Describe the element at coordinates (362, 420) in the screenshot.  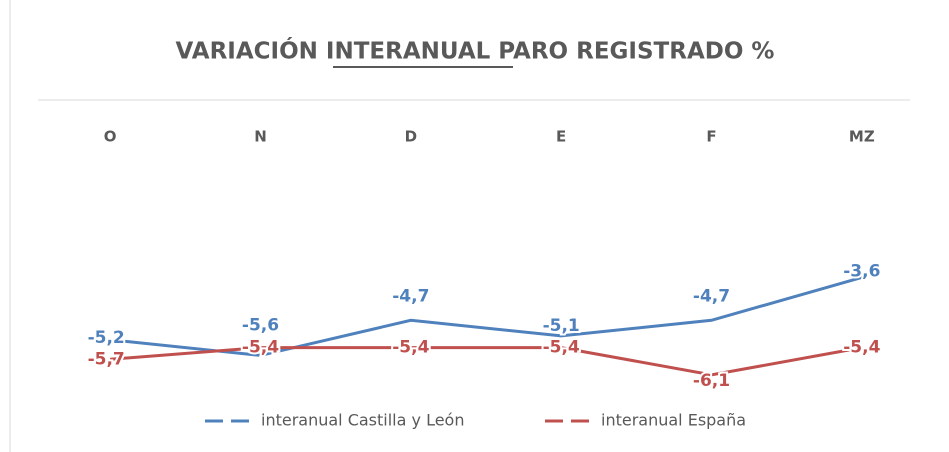
I see `legend-label: interanual Castilla y León` at that location.